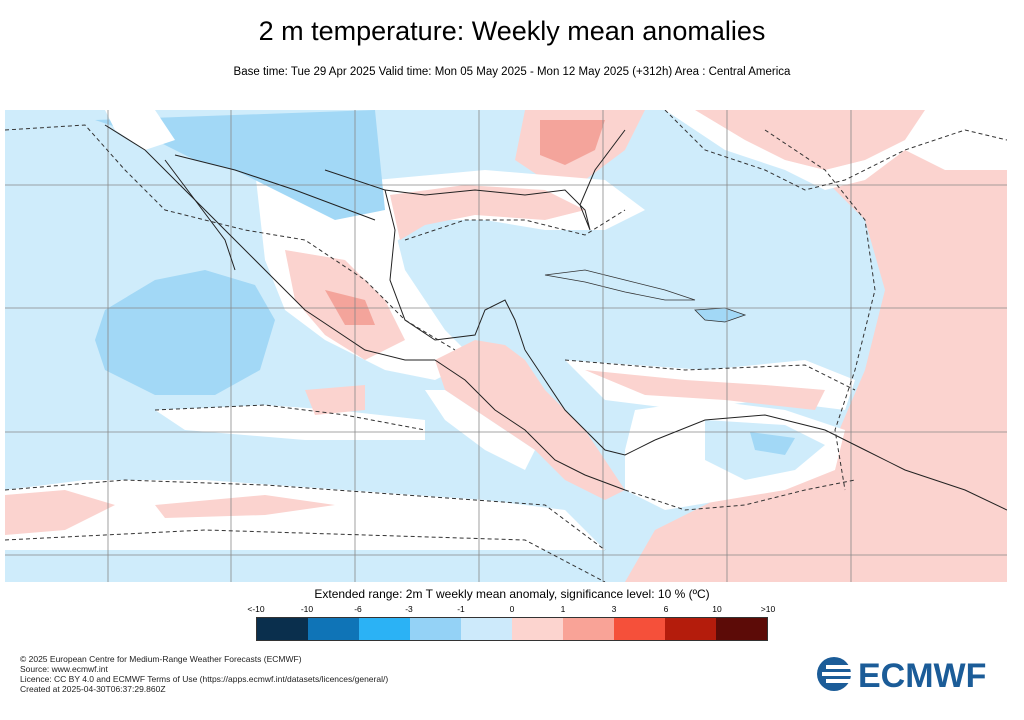  What do you see at coordinates (275, 187) in the screenshot?
I see `border-us-mexico` at bounding box center [275, 187].